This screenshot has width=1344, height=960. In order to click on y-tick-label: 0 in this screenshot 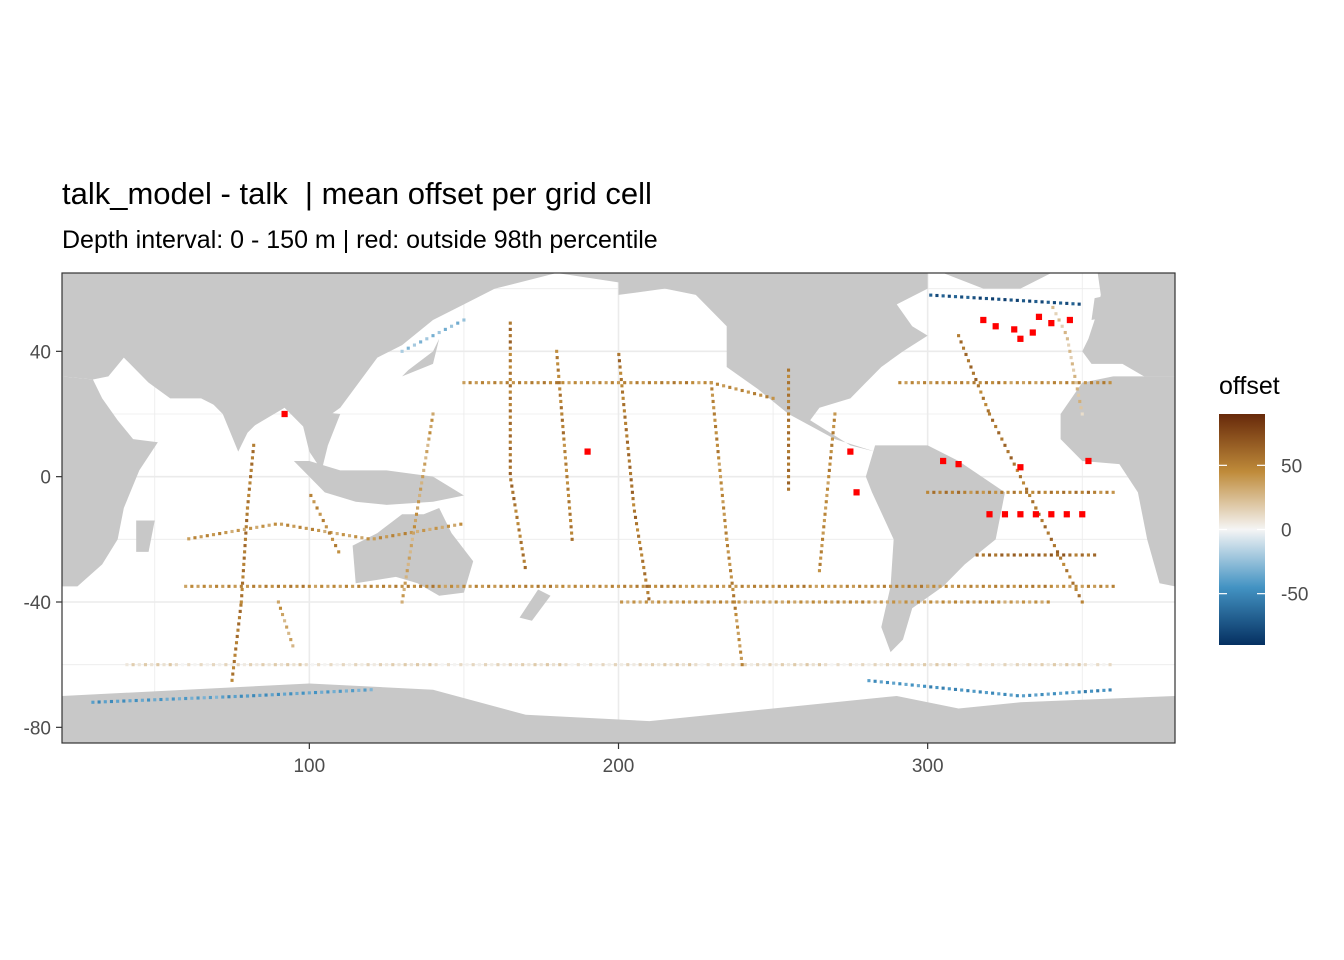, I will do `click(45, 478)`.